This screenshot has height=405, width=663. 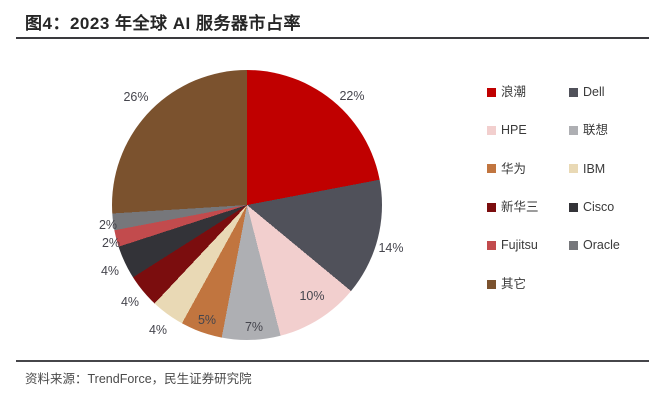 What do you see at coordinates (594, 168) in the screenshot?
I see `legend-label: IBM` at bounding box center [594, 168].